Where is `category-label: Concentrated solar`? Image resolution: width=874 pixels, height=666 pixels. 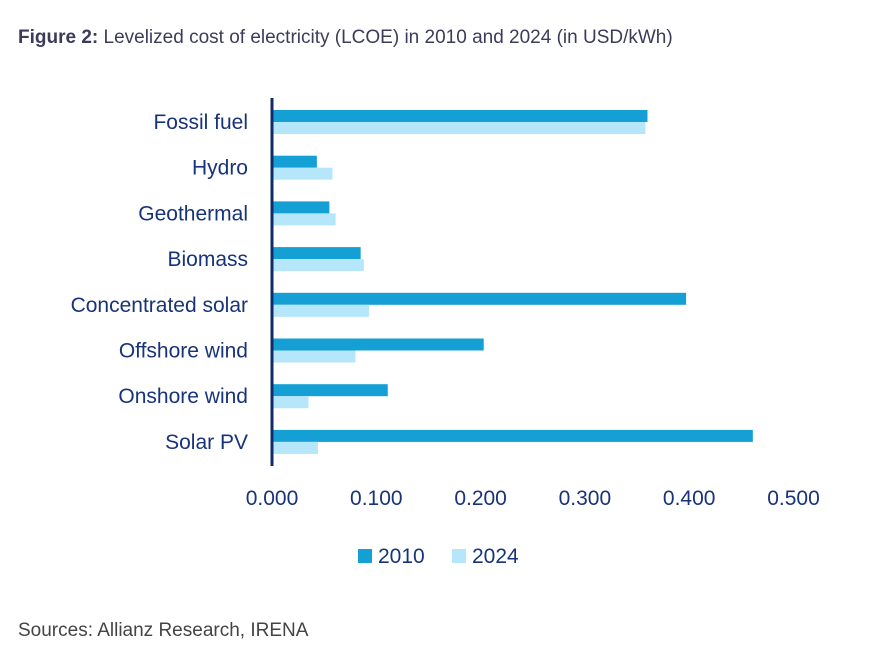
category-label: Concentrated solar is located at coordinates (159, 305).